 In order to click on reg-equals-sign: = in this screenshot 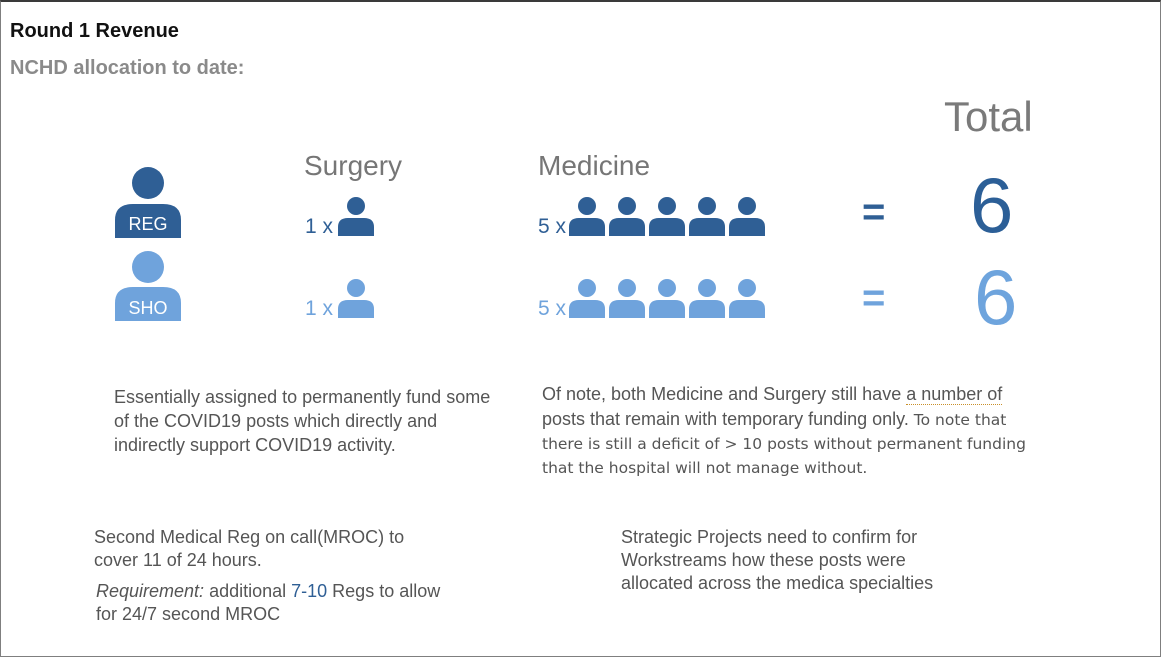, I will do `click(874, 212)`.